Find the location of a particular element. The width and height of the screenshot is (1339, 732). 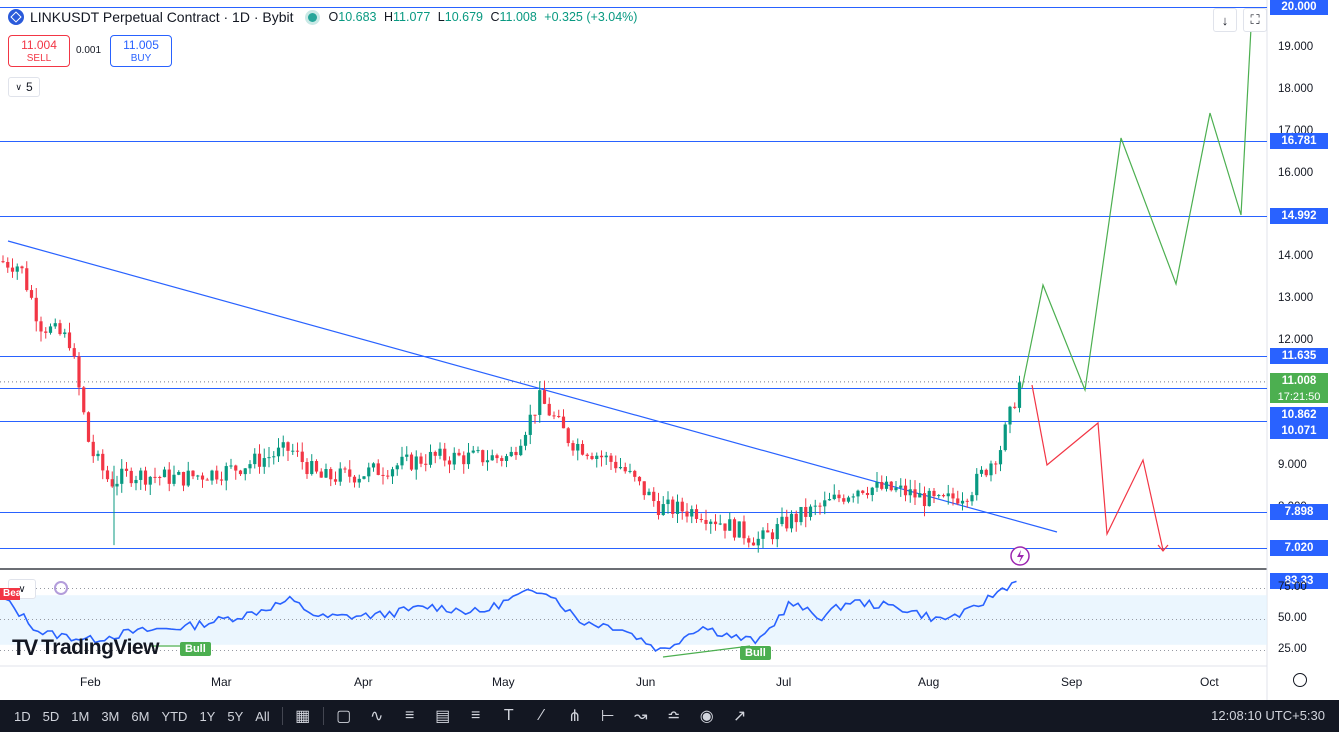

price-tag: 14.992 is located at coordinates (1299, 215).